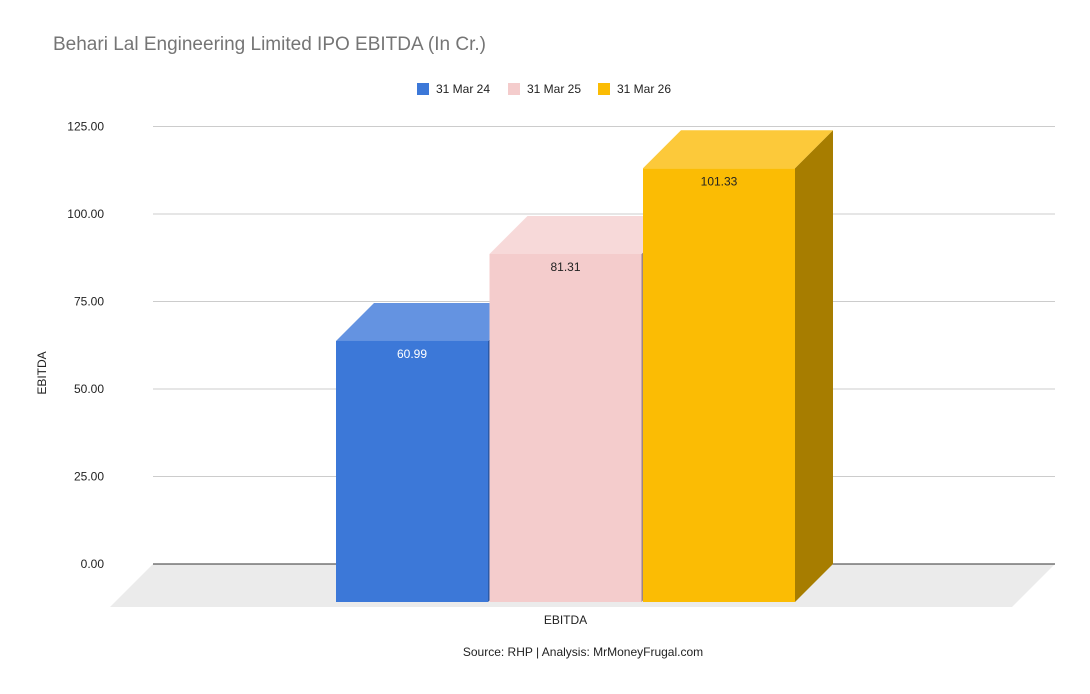  What do you see at coordinates (85, 346) in the screenshot?
I see `y-axis-ticks: 0.00 25.00 50.00 75.00 100.00 125.00` at bounding box center [85, 346].